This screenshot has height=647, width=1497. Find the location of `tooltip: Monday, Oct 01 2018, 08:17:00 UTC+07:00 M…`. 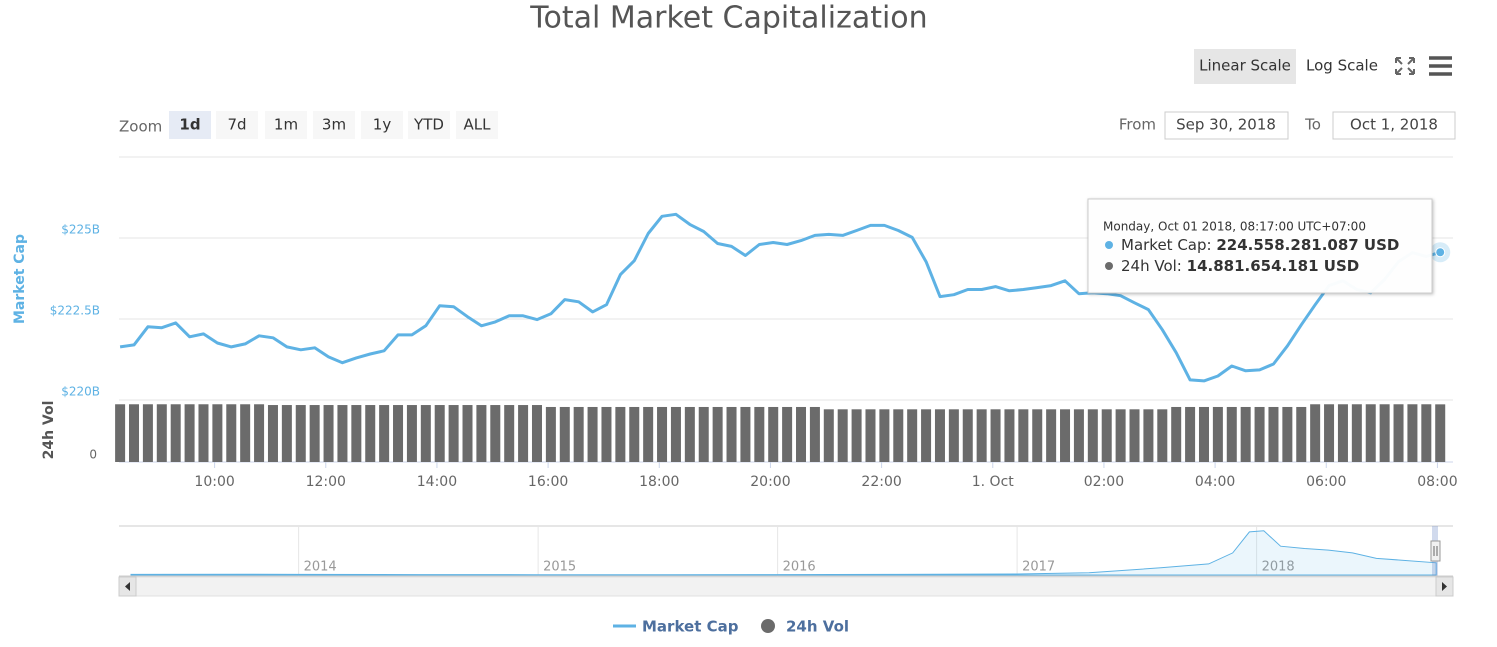

tooltip: Monday, Oct 01 2018, 08:17:00 UTC+07:00 M… is located at coordinates (1260, 246).